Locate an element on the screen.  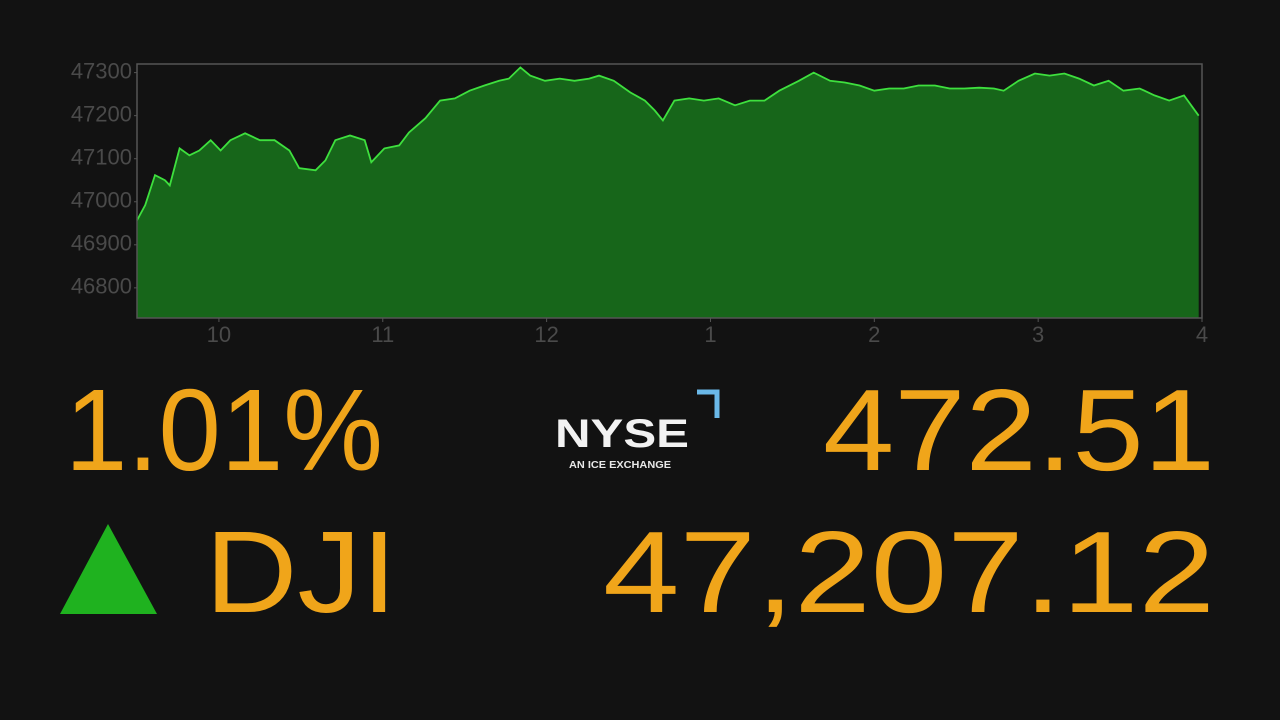
logo-name: NYSE is located at coordinates (622, 434).